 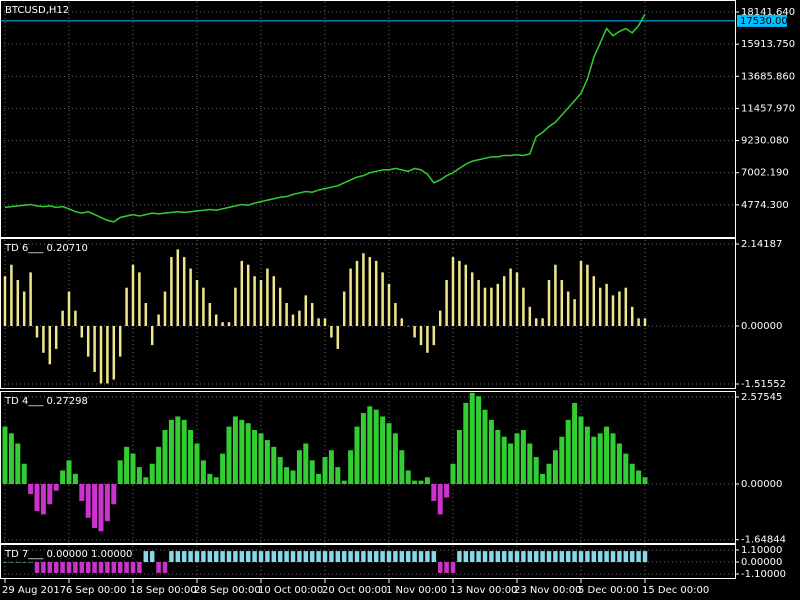 What do you see at coordinates (163, 590) in the screenshot?
I see `x-tick-label: 18 Sep 00:00` at bounding box center [163, 590].